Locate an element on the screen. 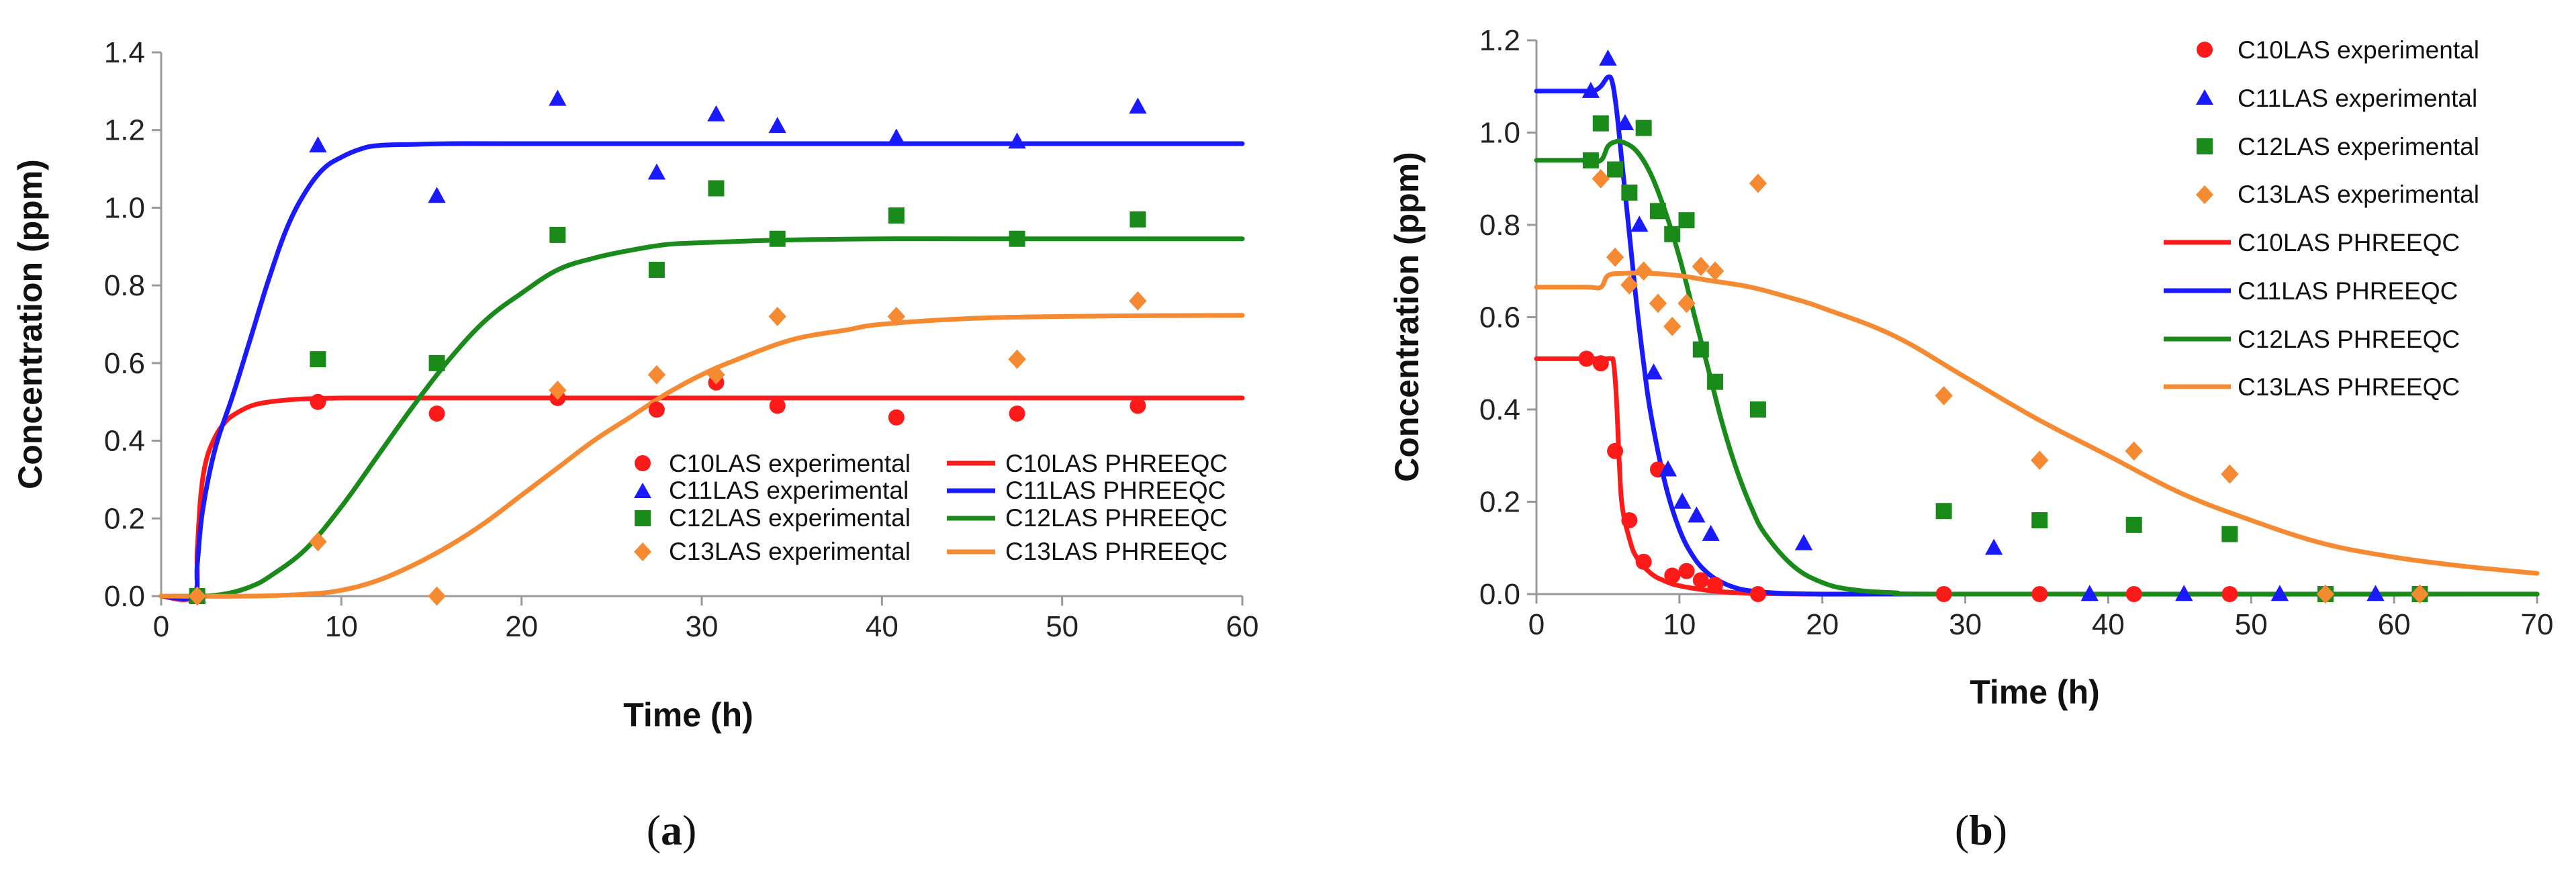 The width and height of the screenshot is (2576, 870). x-axis-title-a: Time (h) is located at coordinates (688, 715).